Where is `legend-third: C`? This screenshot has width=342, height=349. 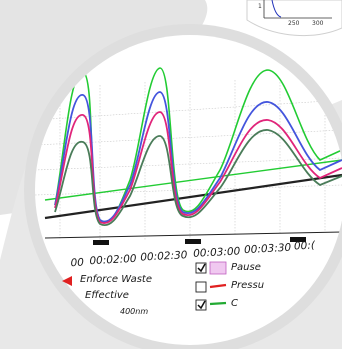
legend-third: C is located at coordinates (234, 303).